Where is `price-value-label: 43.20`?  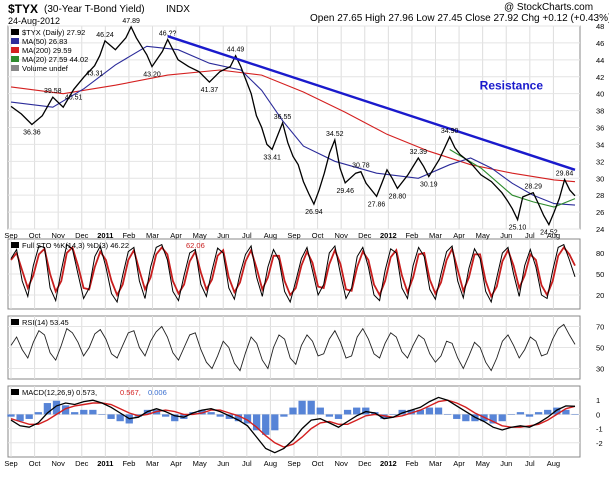 price-value-label: 43.20 is located at coordinates (152, 75).